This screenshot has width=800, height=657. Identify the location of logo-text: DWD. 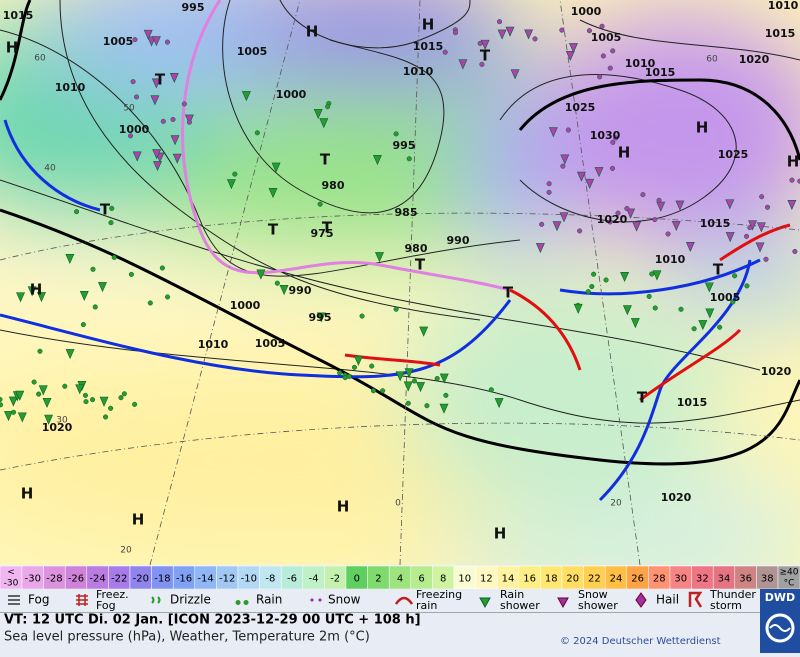
(780, 597).